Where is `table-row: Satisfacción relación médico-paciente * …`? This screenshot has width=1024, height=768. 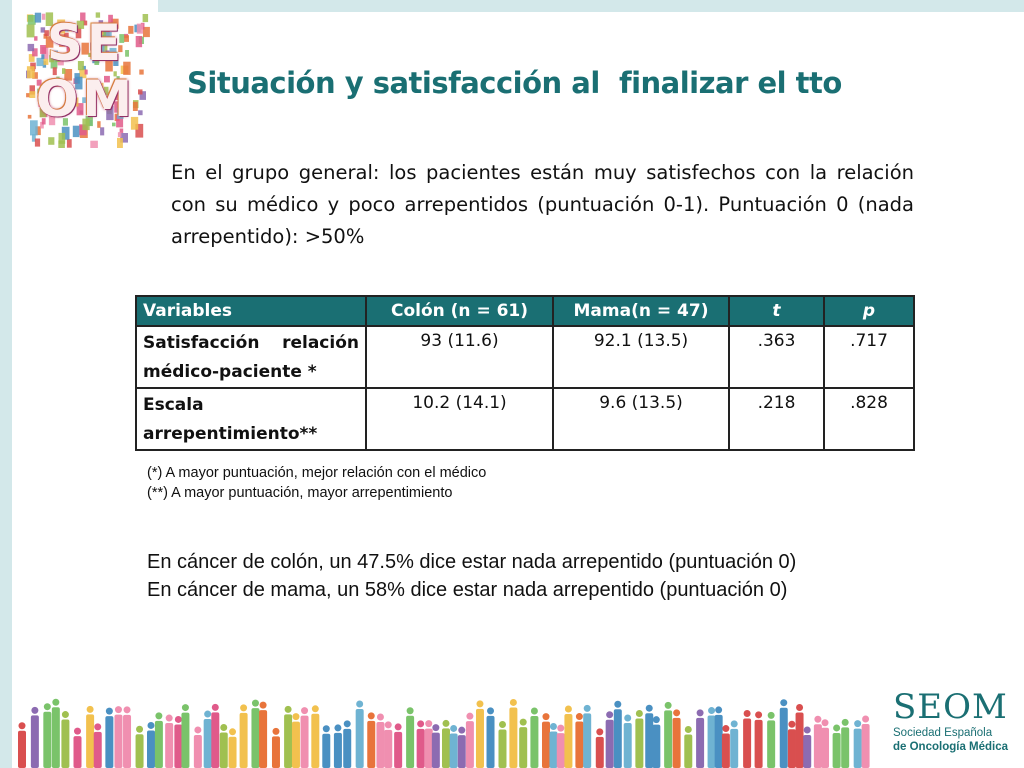
table-row: Satisfacción relación médico-paciente * … is located at coordinates (525, 357).